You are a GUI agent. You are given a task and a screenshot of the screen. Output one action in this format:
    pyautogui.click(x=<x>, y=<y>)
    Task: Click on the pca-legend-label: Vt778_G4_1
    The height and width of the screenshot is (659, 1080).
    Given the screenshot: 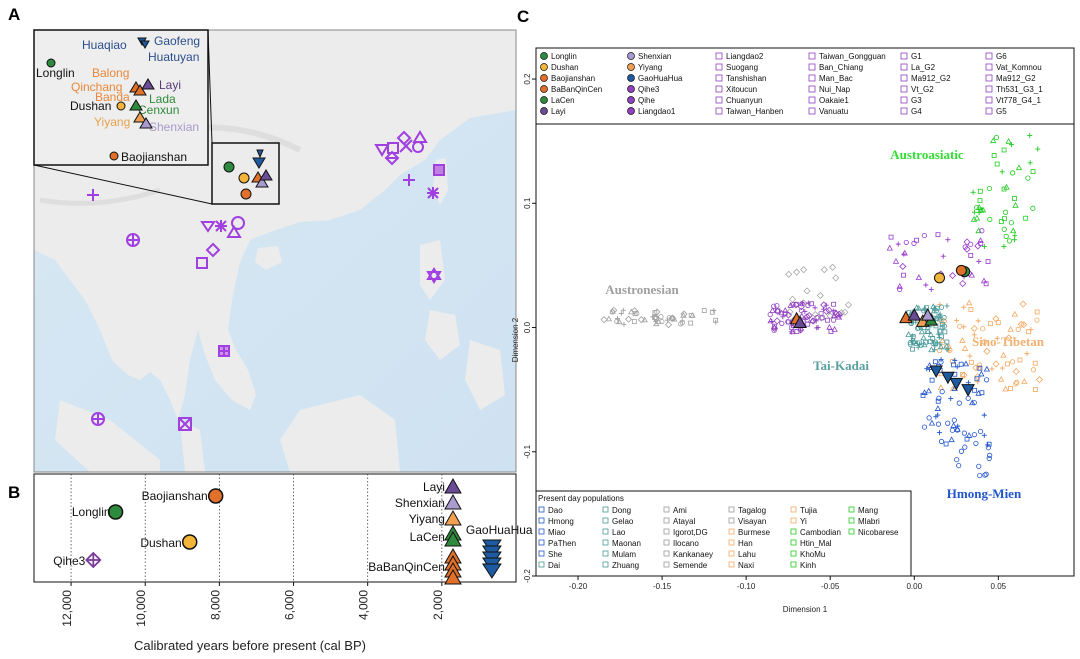 What is the action you would take?
    pyautogui.click(x=1018, y=100)
    